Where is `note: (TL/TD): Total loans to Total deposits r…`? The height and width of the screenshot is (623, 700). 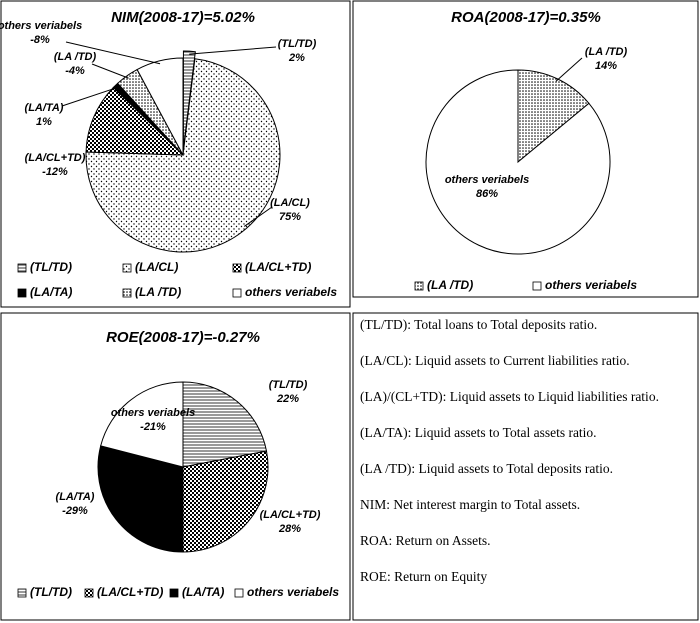 note: (TL/TD): Total loans to Total deposits r… is located at coordinates (479, 324).